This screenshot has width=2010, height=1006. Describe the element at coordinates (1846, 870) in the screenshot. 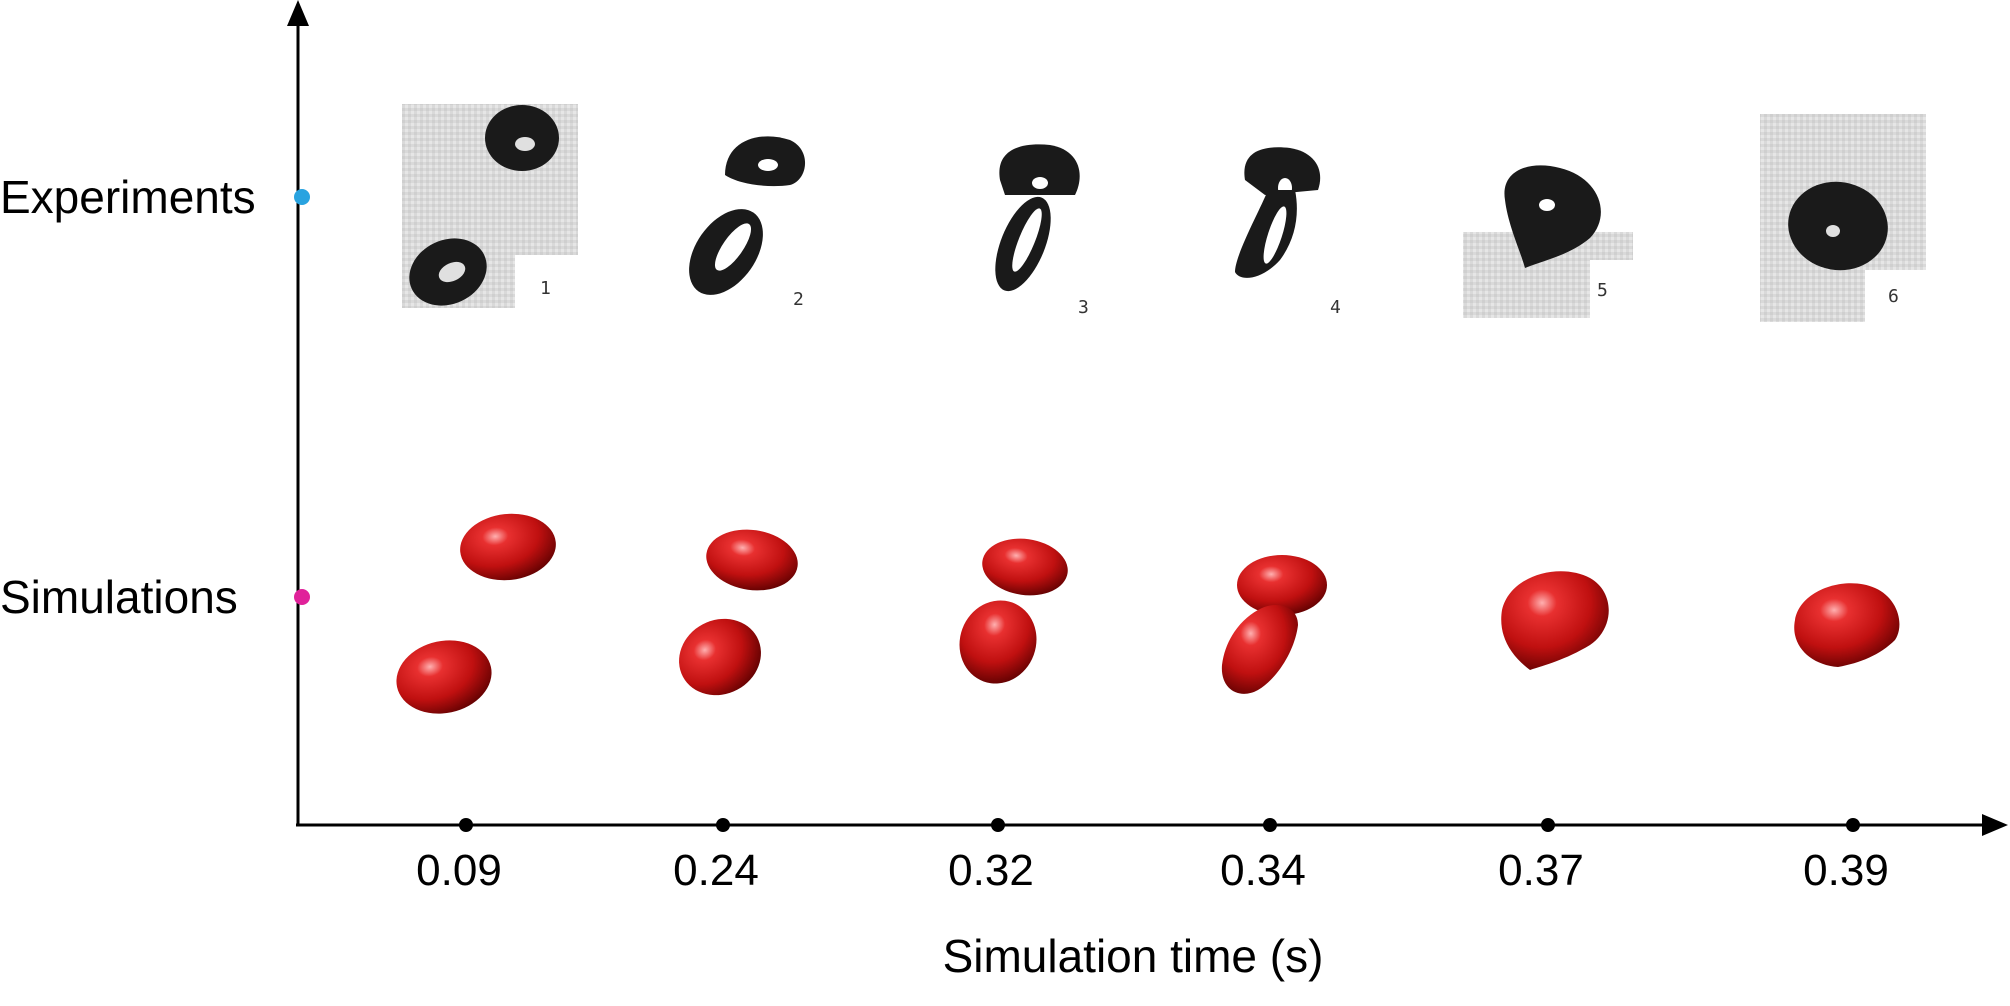

I see `x-tick-label: 0.39` at that location.